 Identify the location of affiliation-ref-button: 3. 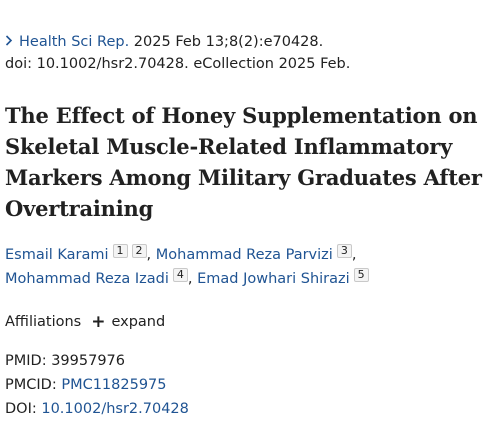
(344, 251).